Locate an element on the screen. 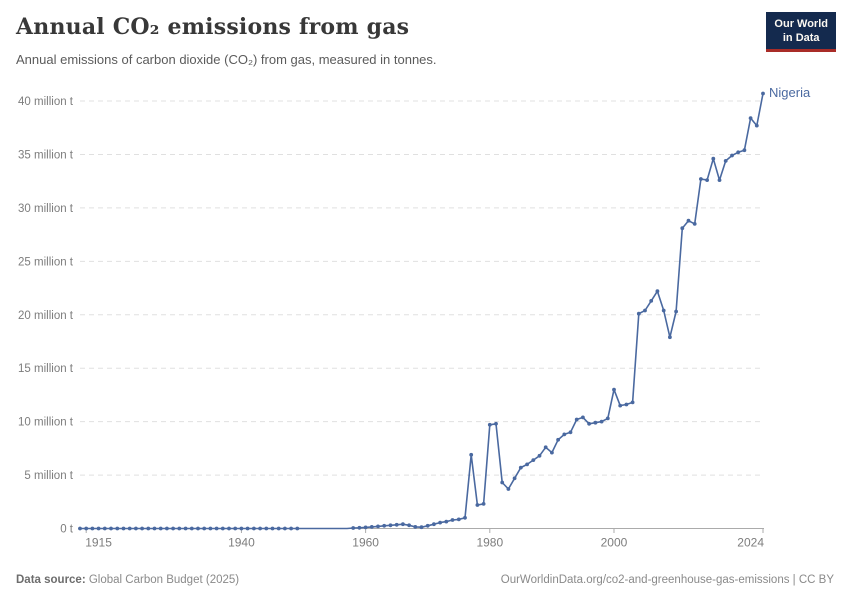 The width and height of the screenshot is (850, 600). x-tick-label: 1980 is located at coordinates (489, 543).